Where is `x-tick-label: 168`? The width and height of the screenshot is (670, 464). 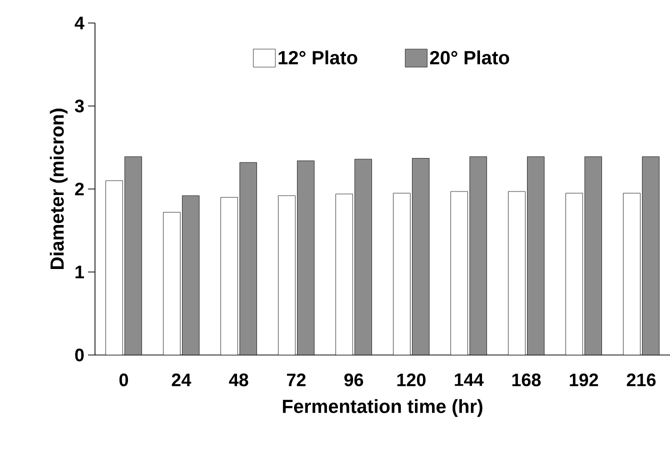
x-tick-label: 168 is located at coordinates (526, 380).